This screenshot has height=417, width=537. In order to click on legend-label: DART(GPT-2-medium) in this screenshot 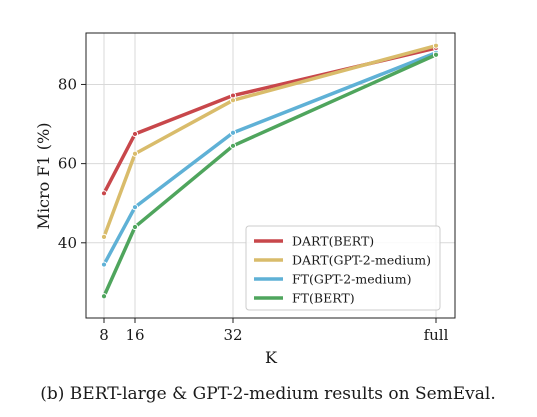, I will do `click(361, 260)`.